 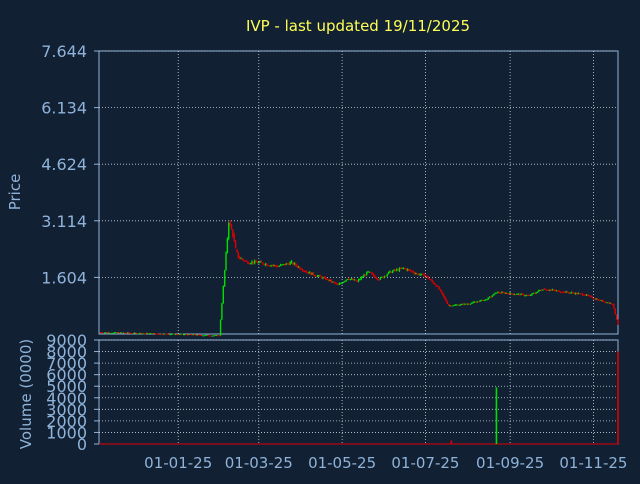 I want to click on x-tick-label: 01-03-25, so click(x=259, y=463).